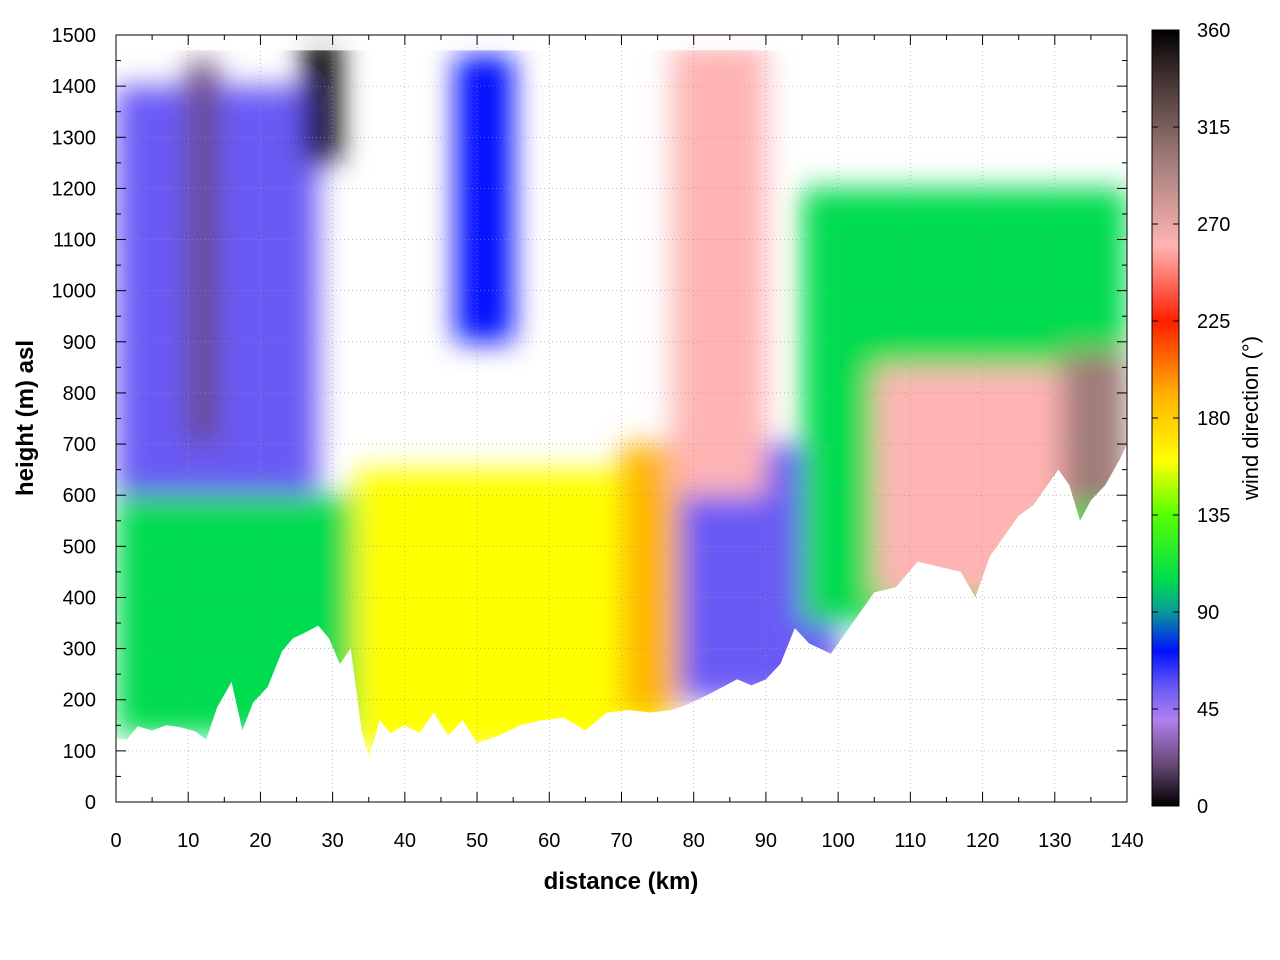  What do you see at coordinates (477, 841) in the screenshot?
I see `x-tick-label: 50` at bounding box center [477, 841].